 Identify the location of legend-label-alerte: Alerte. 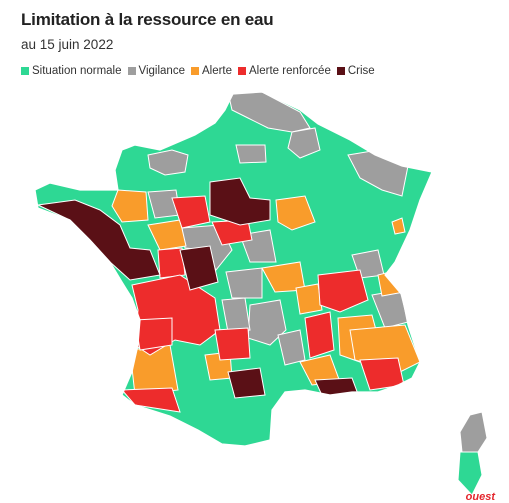
(217, 71).